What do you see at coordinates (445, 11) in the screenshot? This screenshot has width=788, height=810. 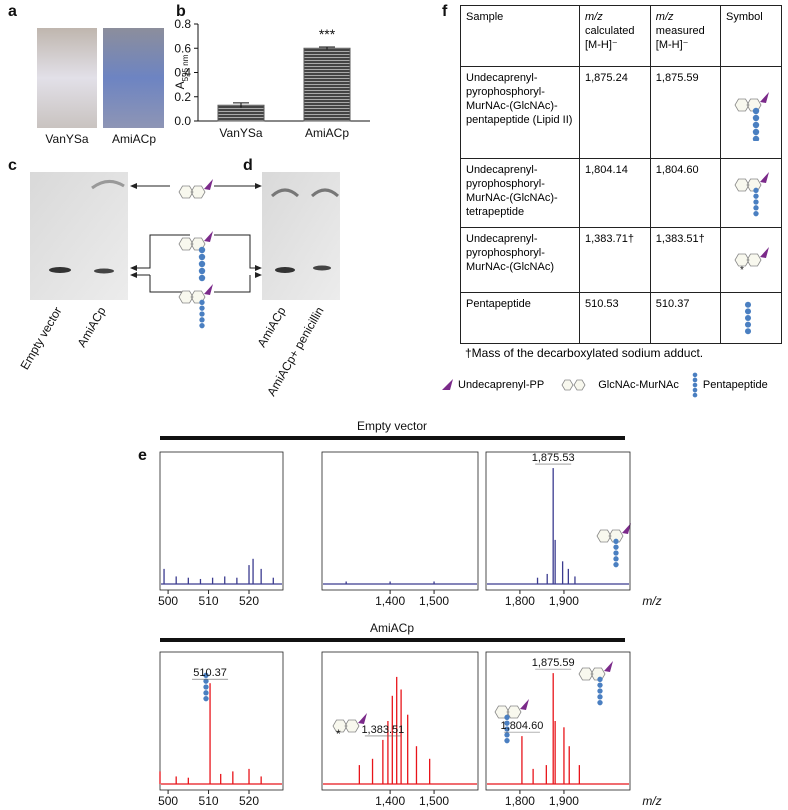 I see `panel-label: f` at bounding box center [445, 11].